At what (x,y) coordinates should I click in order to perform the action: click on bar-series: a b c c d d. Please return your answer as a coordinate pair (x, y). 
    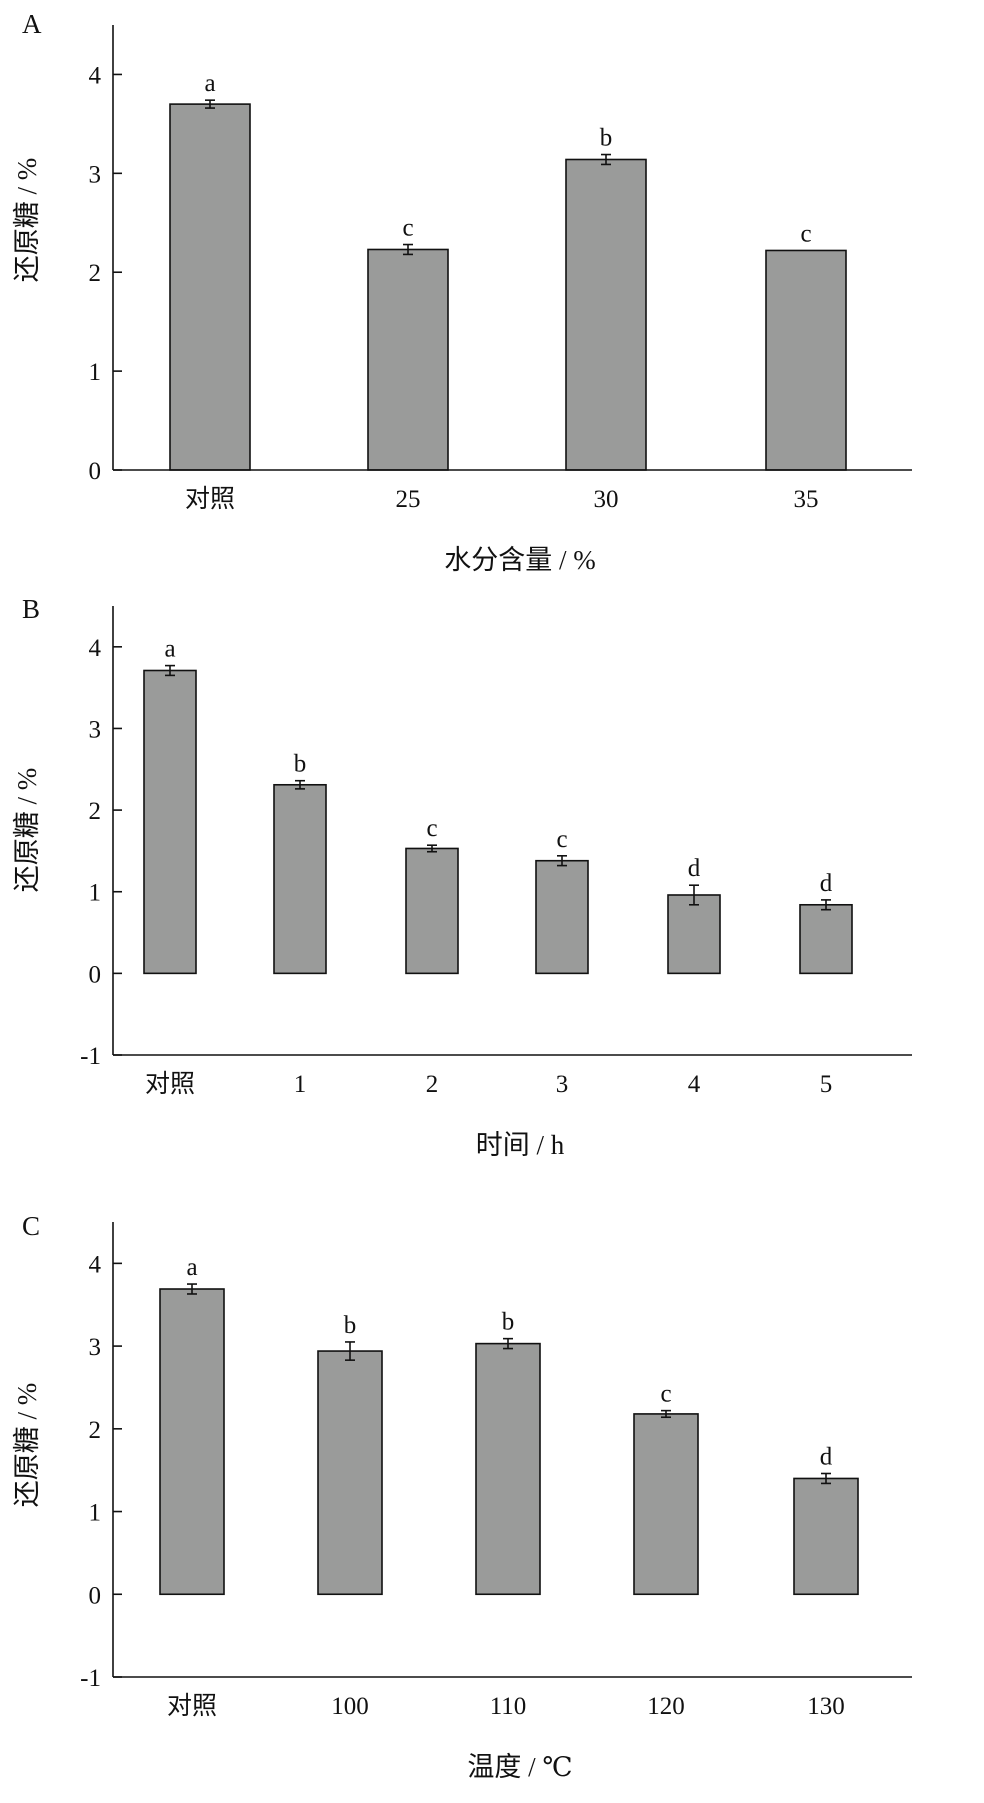
    Looking at the image, I should click on (498, 805).